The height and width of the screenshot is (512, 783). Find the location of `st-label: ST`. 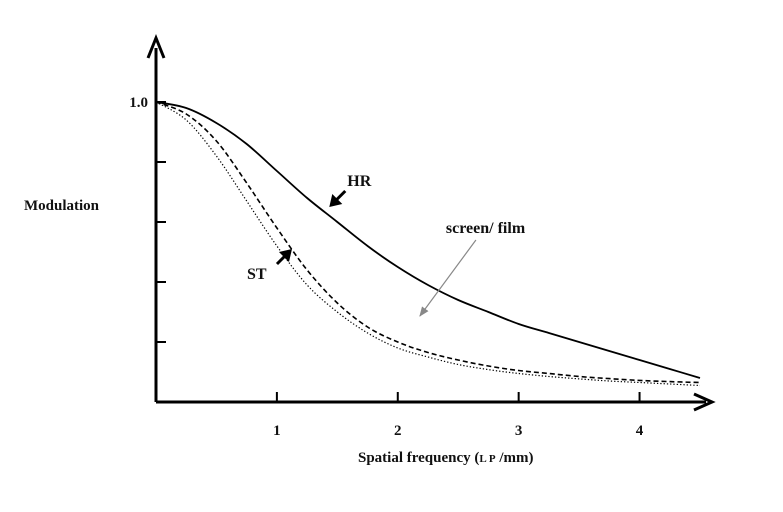

st-label: ST is located at coordinates (257, 274).